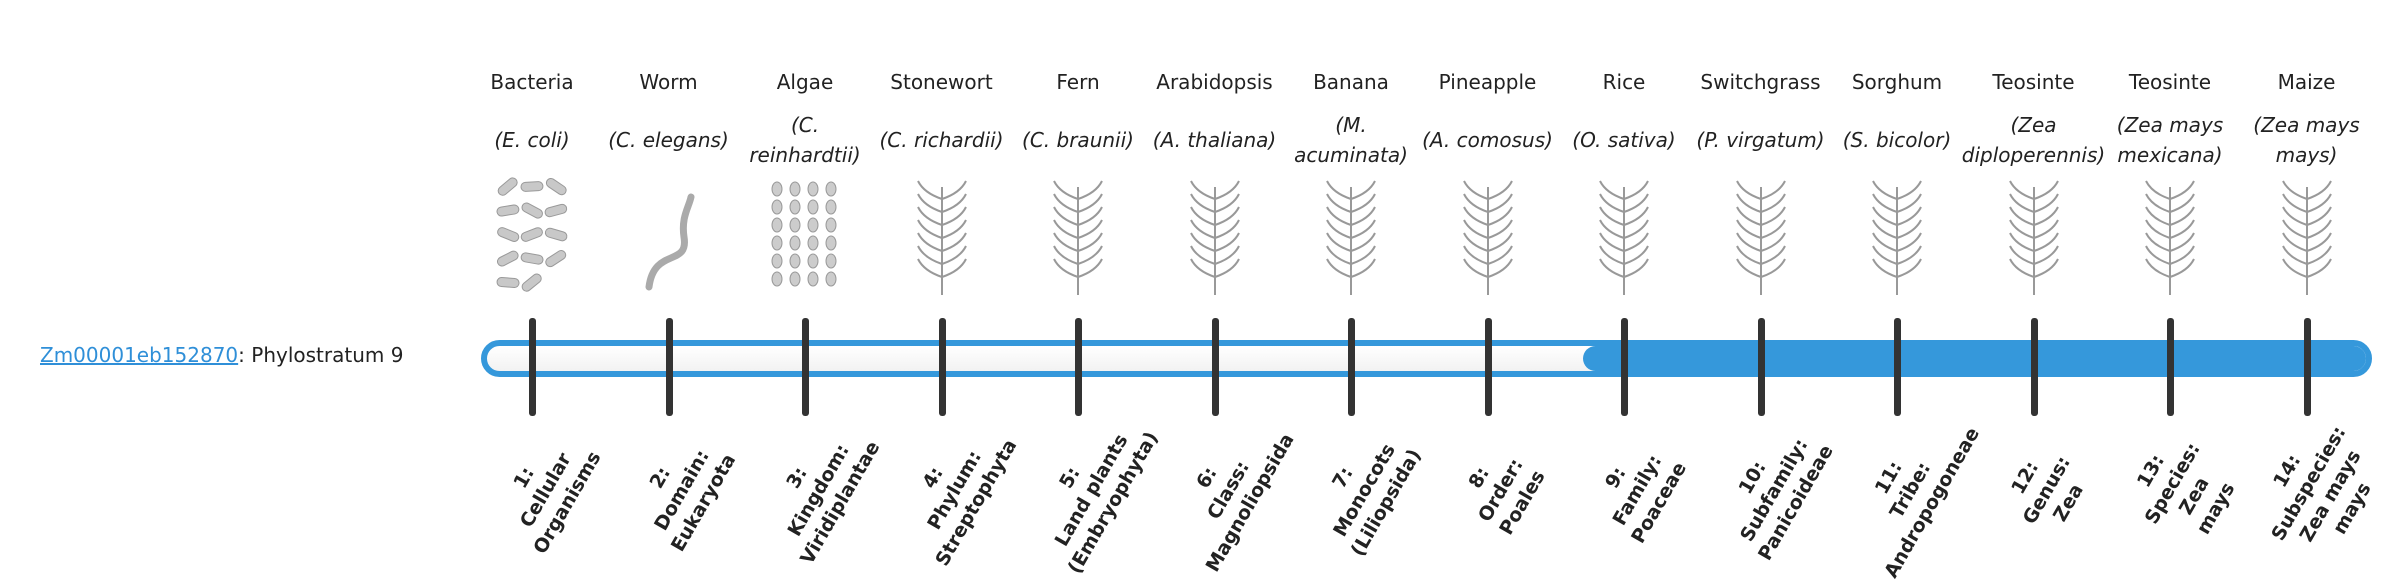 This screenshot has width=2400, height=582. I want to click on organism-species: (P. virgatum), so click(1761, 140).